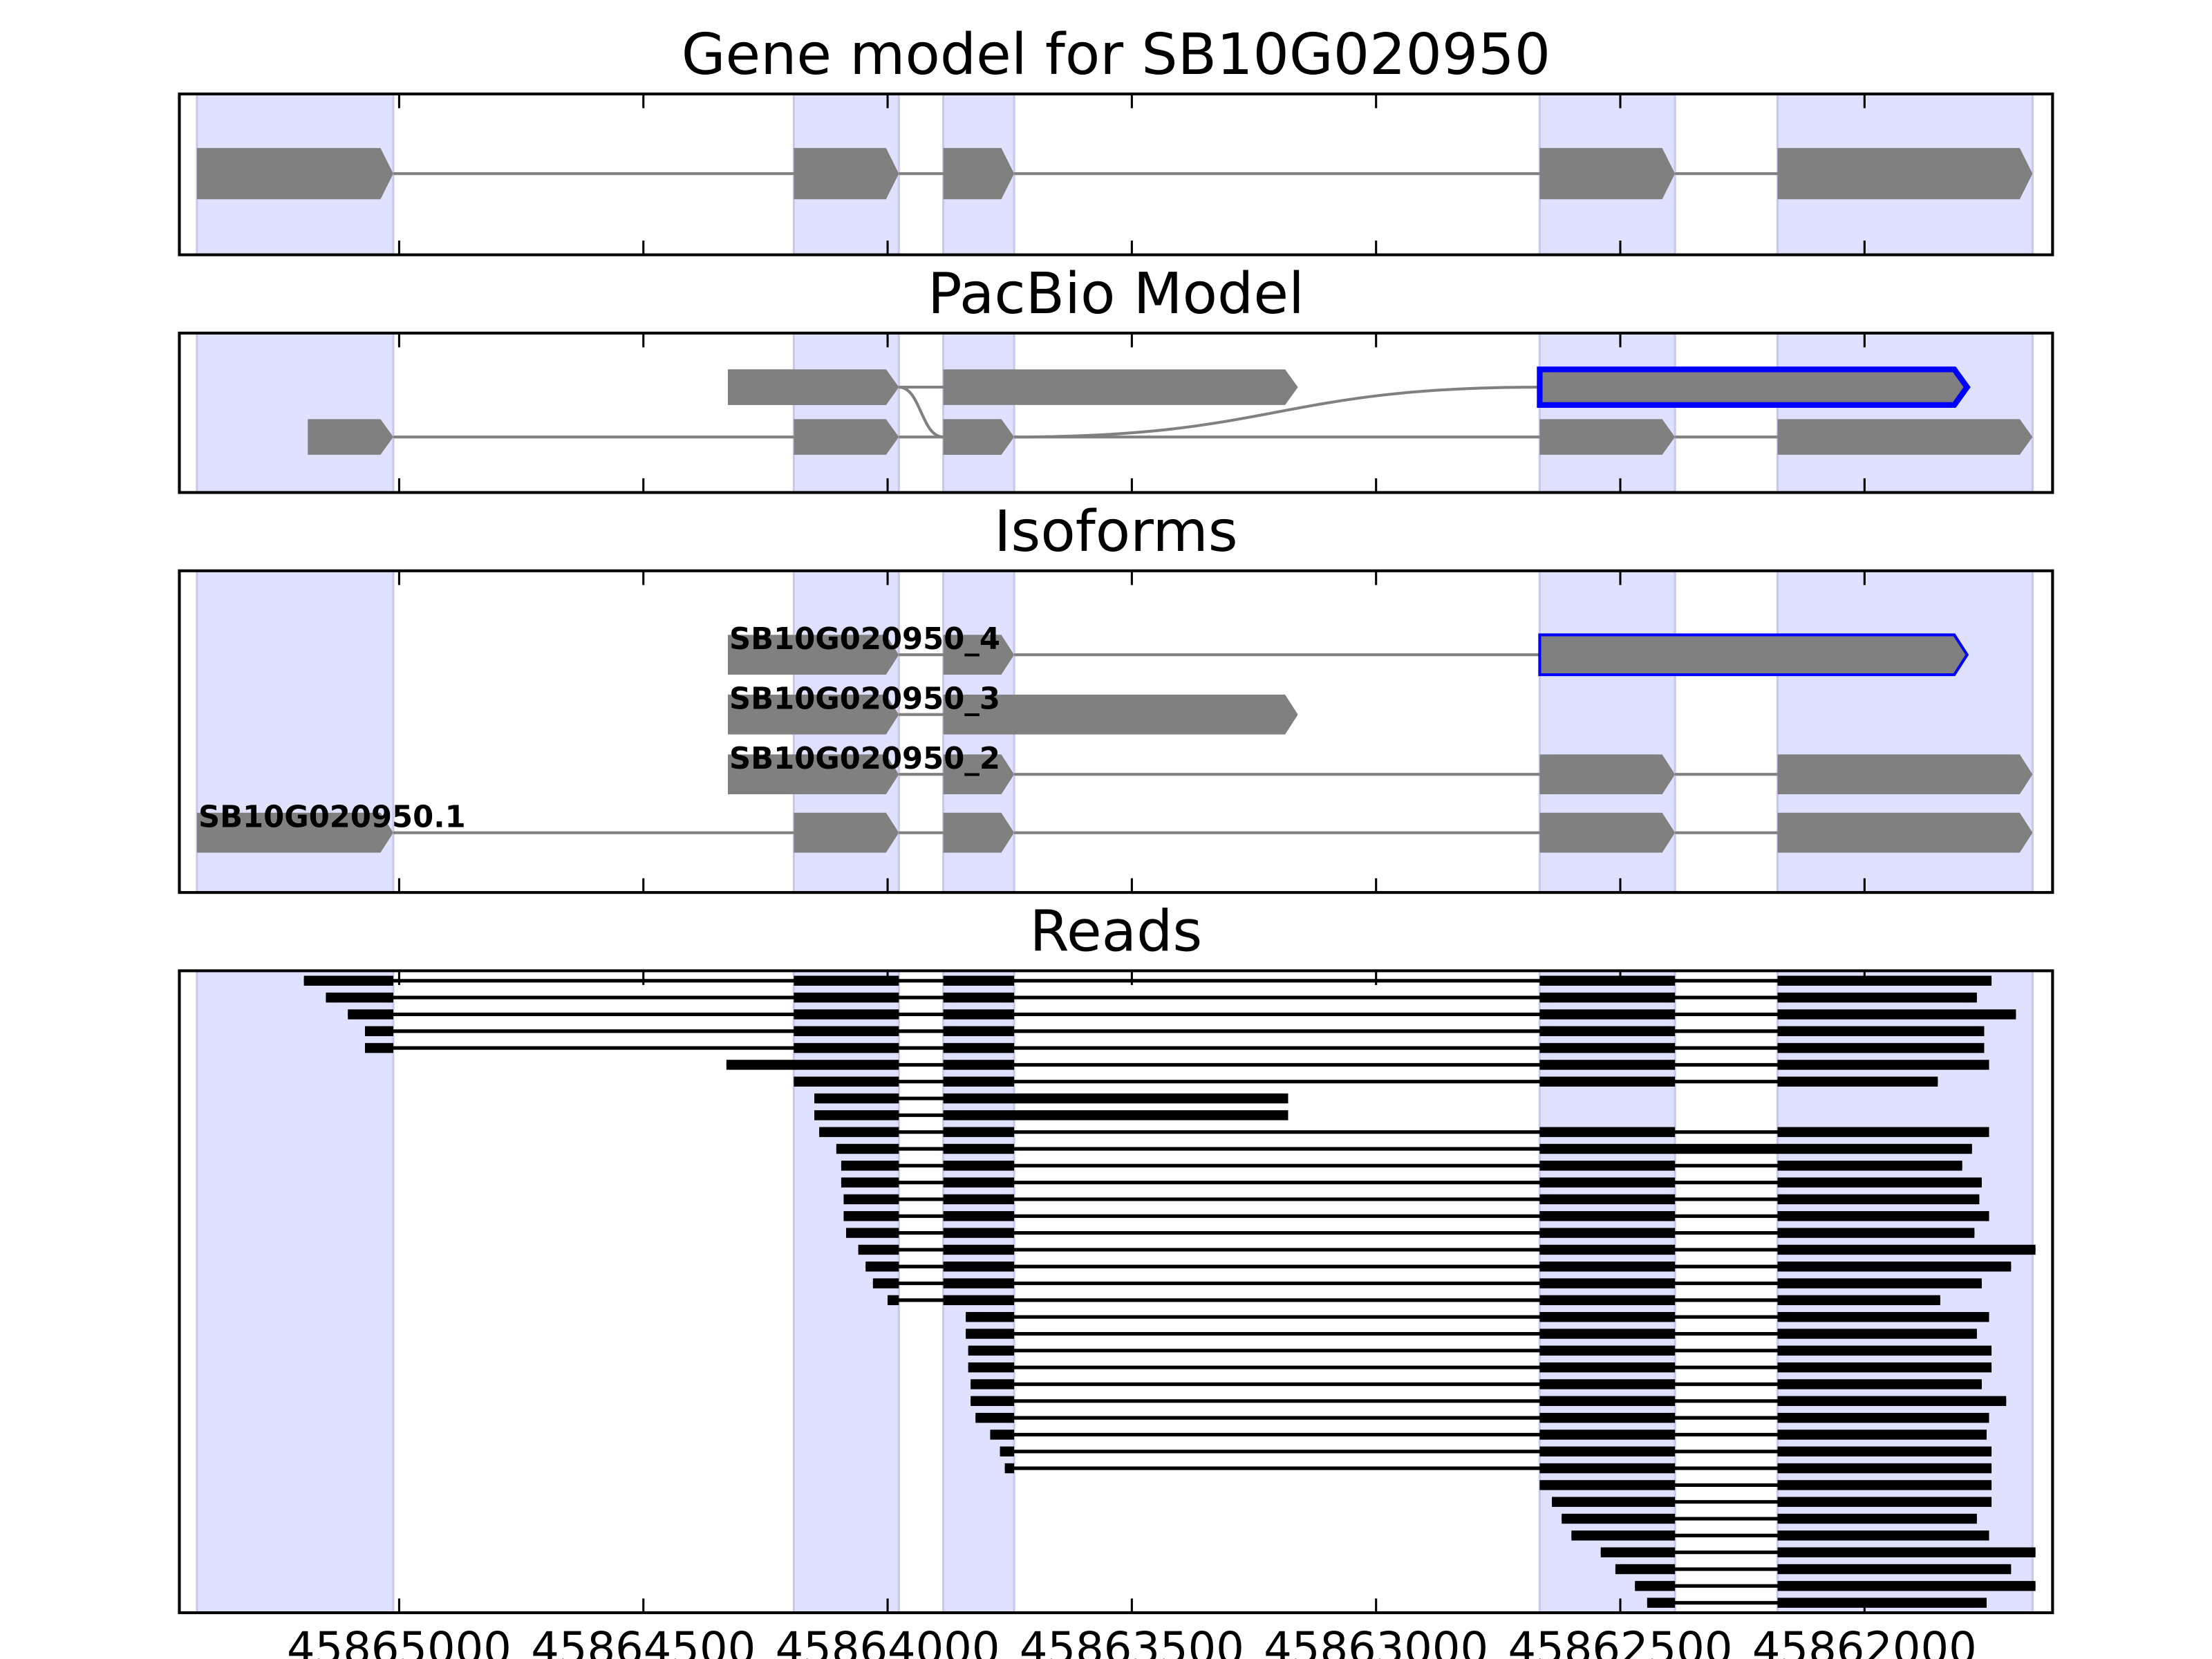 The image size is (2212, 1659). Describe the element at coordinates (643, 1641) in the screenshot. I see `x-tick-label: 45864500` at that location.